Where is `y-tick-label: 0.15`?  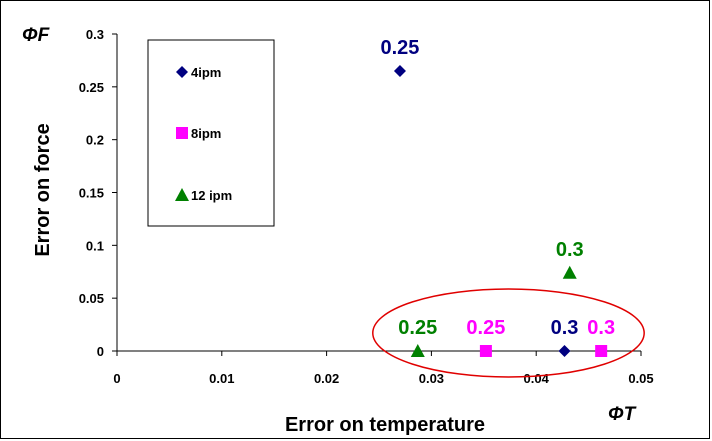
y-tick-label: 0.15 is located at coordinates (91, 193).